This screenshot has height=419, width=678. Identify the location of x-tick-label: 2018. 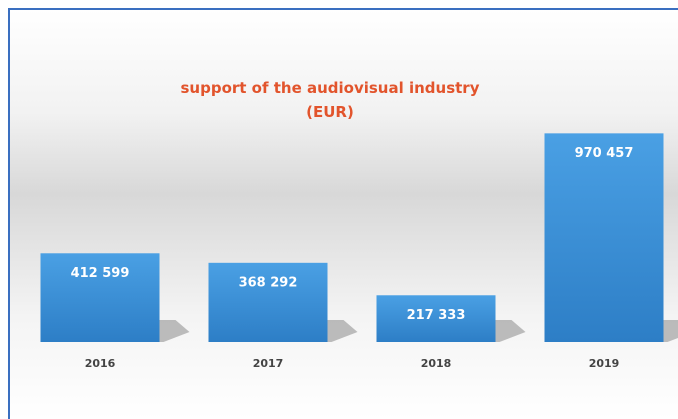
(436, 363).